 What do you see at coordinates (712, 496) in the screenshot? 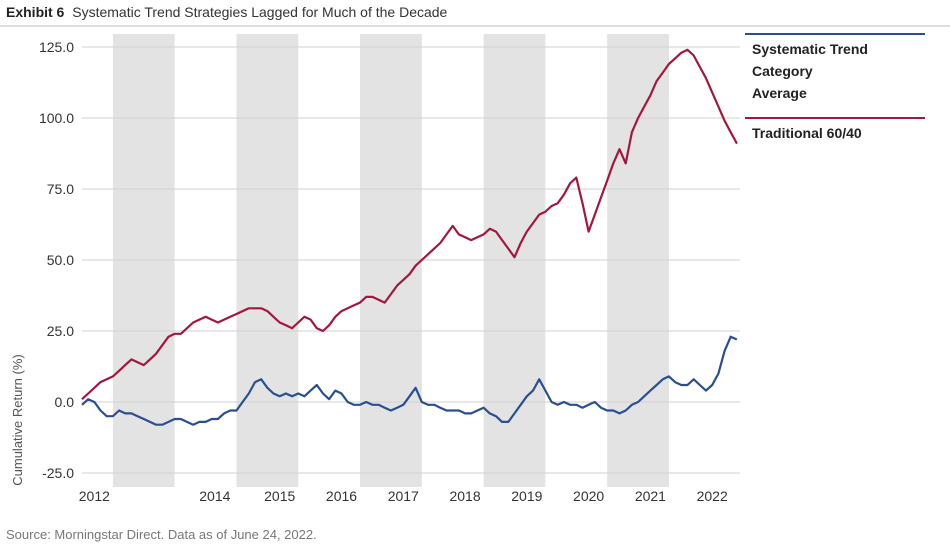
I see `x-tick-label: 2022` at bounding box center [712, 496].